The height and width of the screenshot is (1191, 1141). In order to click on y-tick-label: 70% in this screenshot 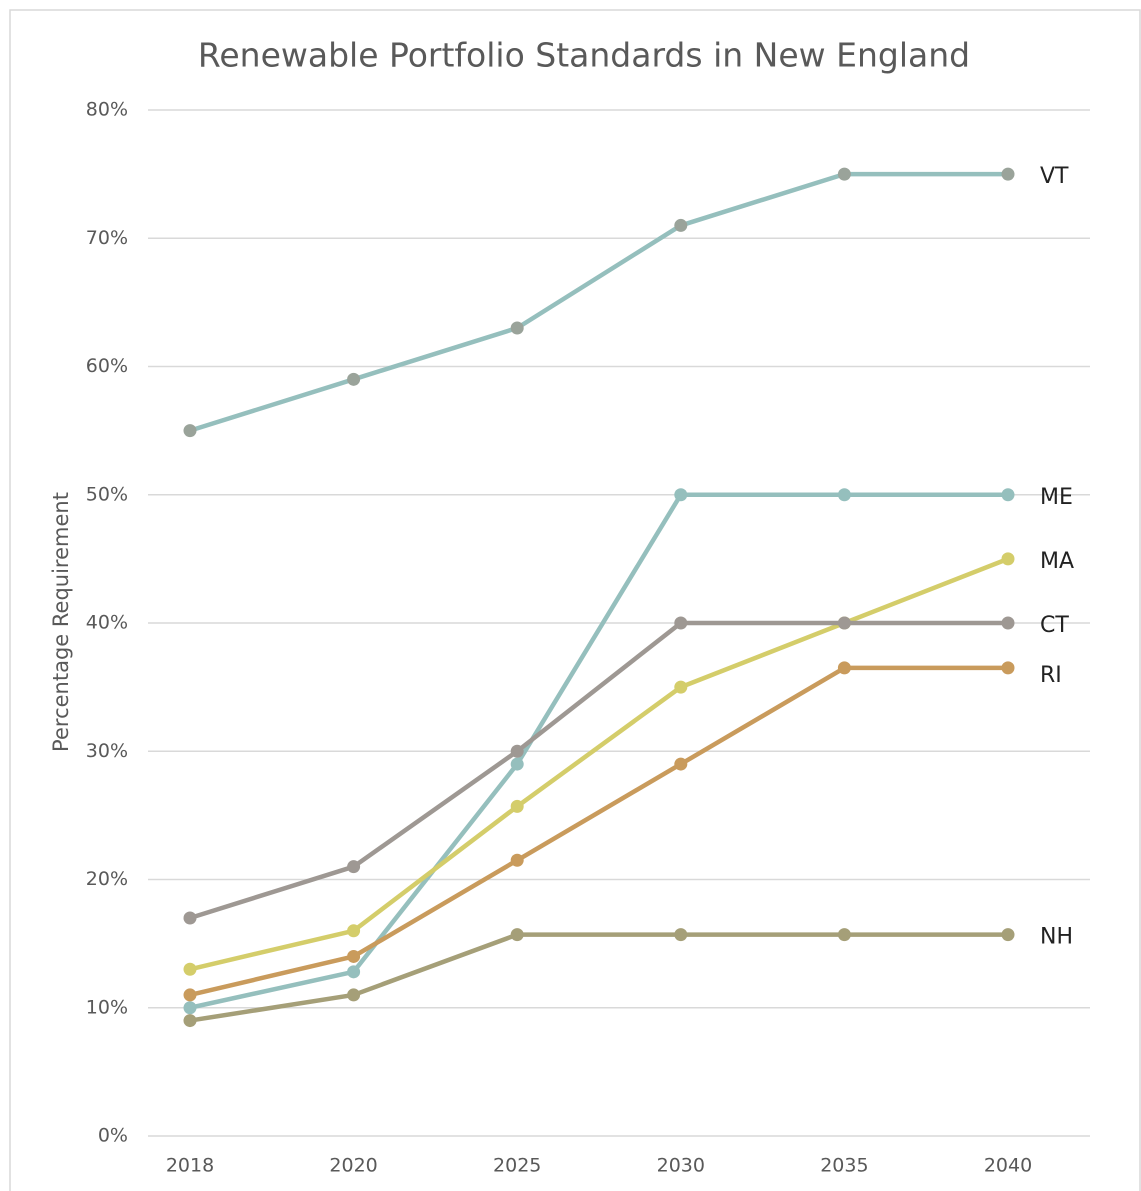, I will do `click(107, 238)`.